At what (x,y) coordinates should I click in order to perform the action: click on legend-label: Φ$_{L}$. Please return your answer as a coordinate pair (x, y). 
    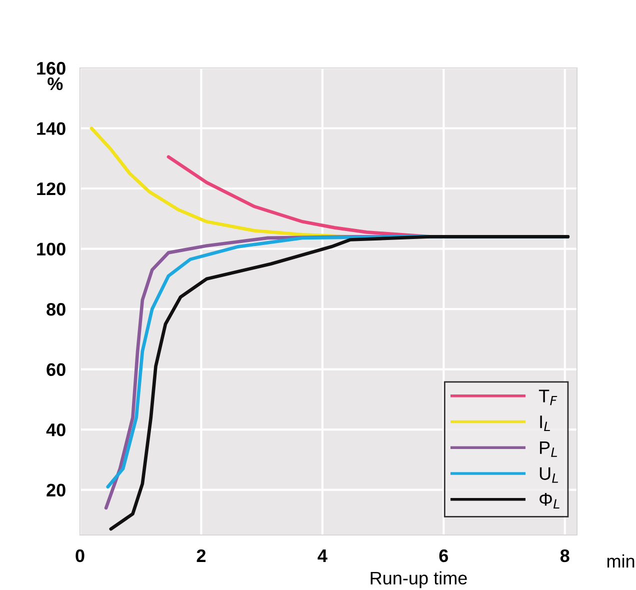
    Looking at the image, I should click on (550, 500).